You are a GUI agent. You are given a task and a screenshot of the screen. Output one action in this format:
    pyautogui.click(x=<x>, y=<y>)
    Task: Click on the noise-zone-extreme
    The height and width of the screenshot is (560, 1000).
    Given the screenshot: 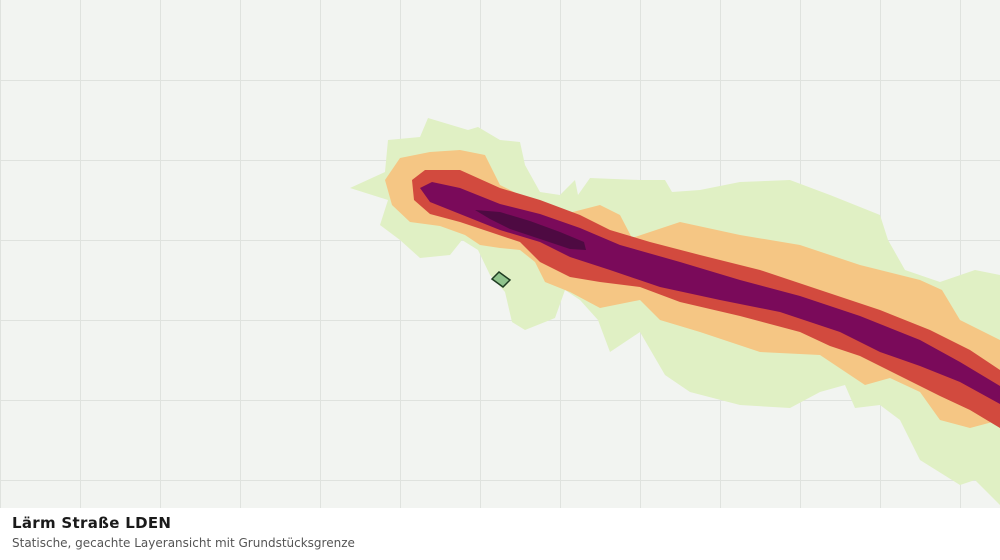 What is the action you would take?
    pyautogui.click(x=530, y=230)
    